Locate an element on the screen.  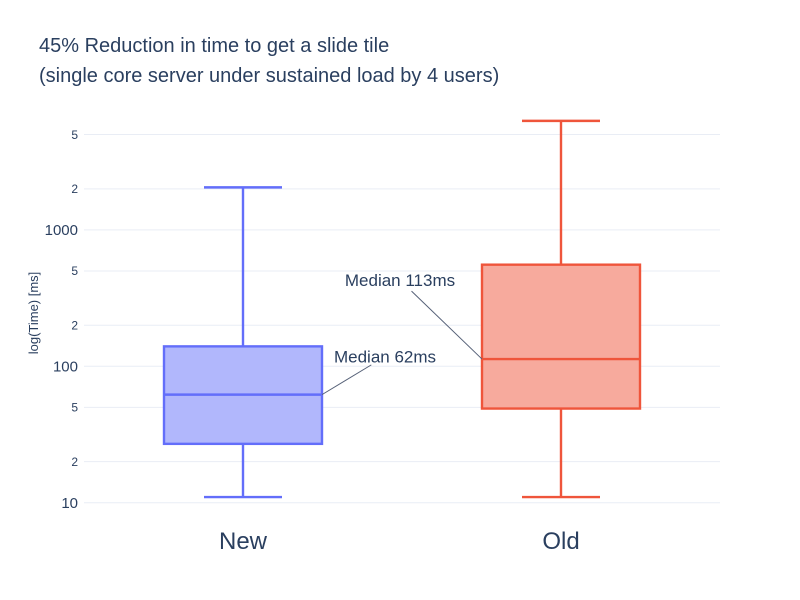
y-tick-label: 10 is located at coordinates (69, 503).